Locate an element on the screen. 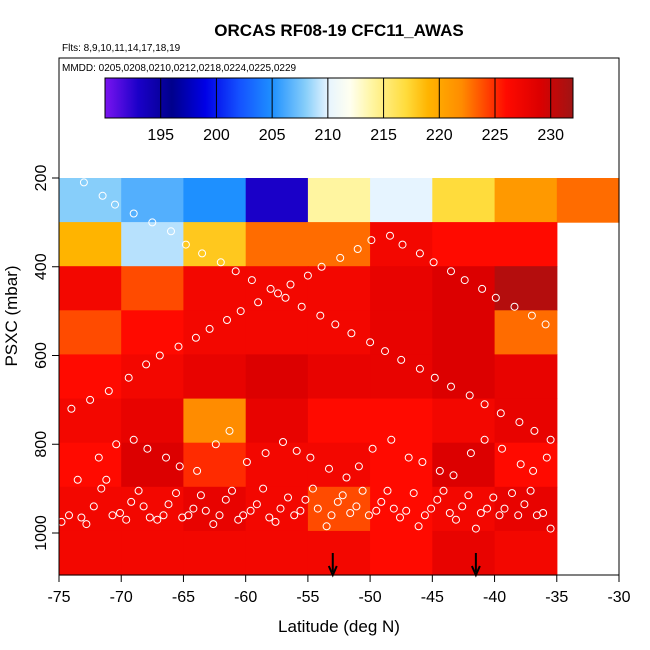 This screenshot has width=650, height=650. chart-title: ORCAS RF08-19 CFC11_AWAS is located at coordinates (338, 30).